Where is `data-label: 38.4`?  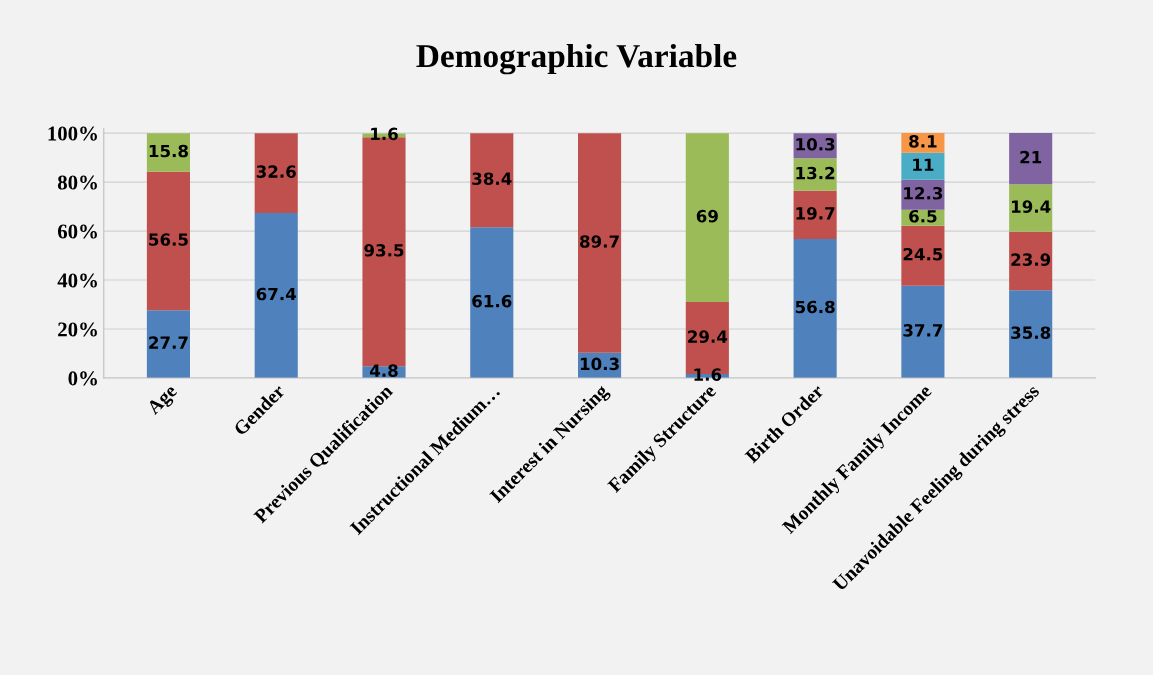
data-label: 38.4 is located at coordinates (492, 178).